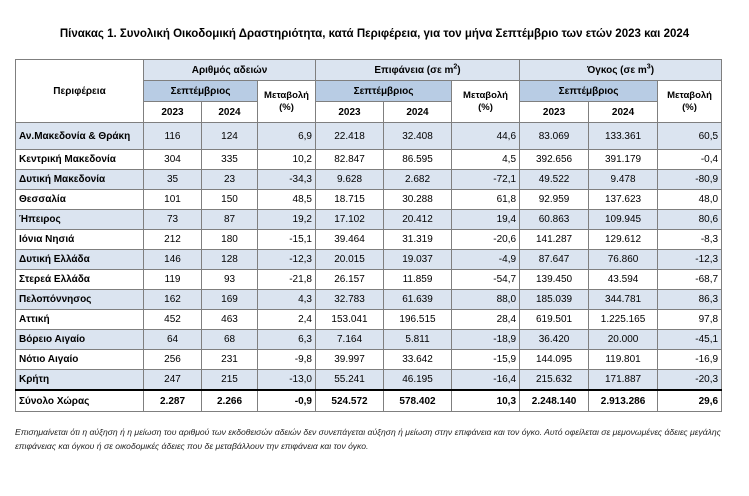 The width and height of the screenshot is (749, 496). I want to click on volume-change: -16,9, so click(690, 359).